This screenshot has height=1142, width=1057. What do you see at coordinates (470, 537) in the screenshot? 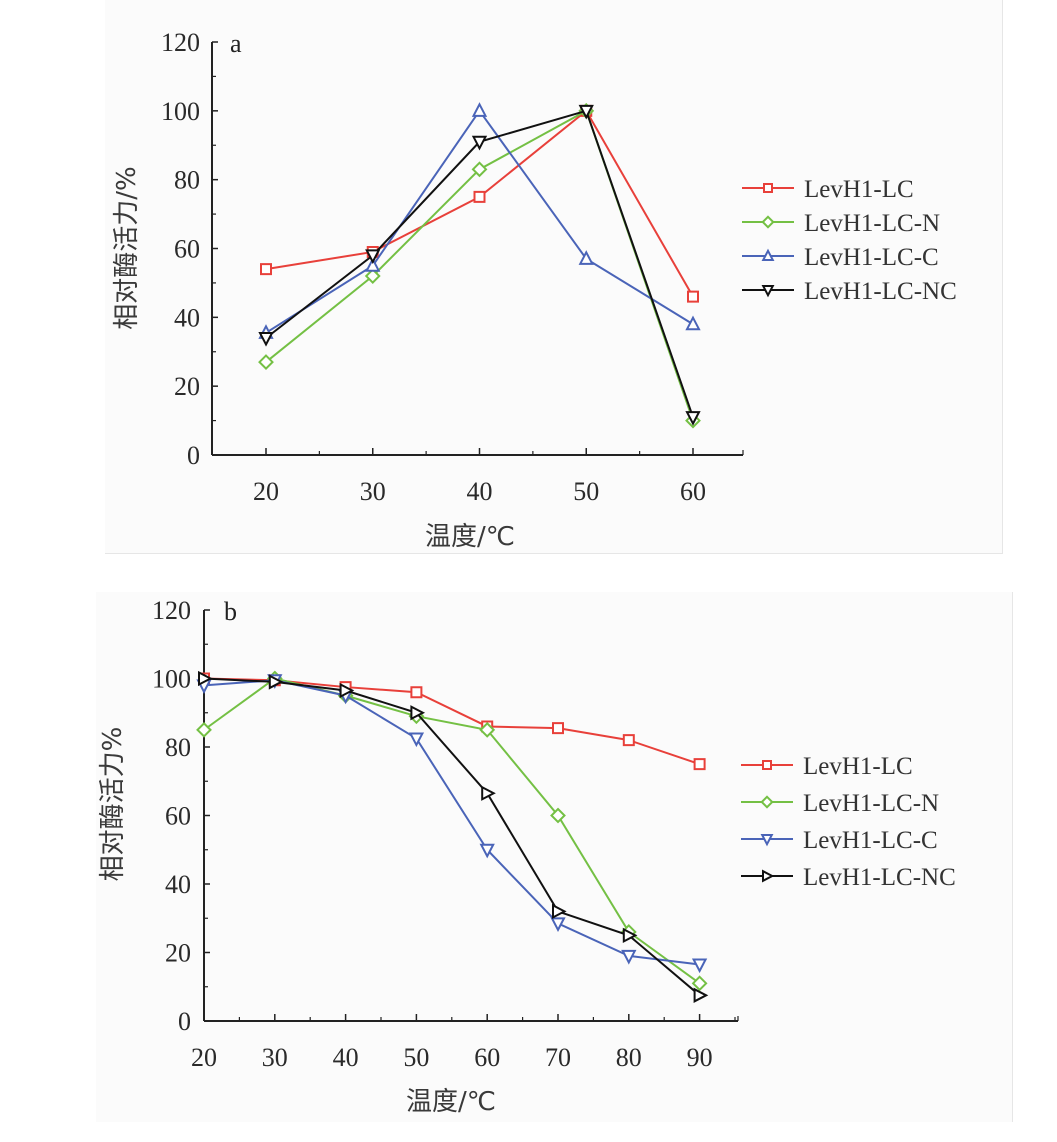
I see `x-axis-title-a: 温度/℃` at bounding box center [470, 537].